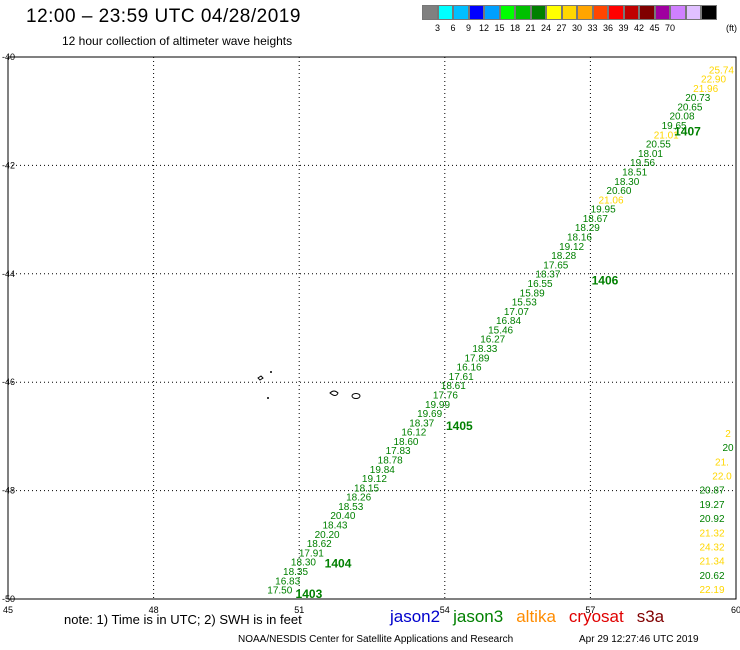 The image size is (740, 650). I want to click on swh-value: 19.27, so click(711, 505).